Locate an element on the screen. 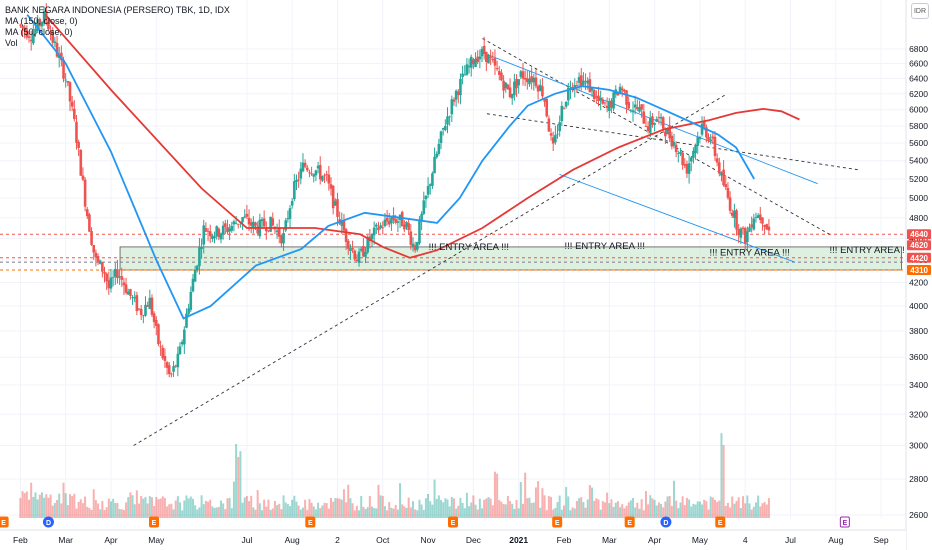  volume-bars is located at coordinates (394, 475).